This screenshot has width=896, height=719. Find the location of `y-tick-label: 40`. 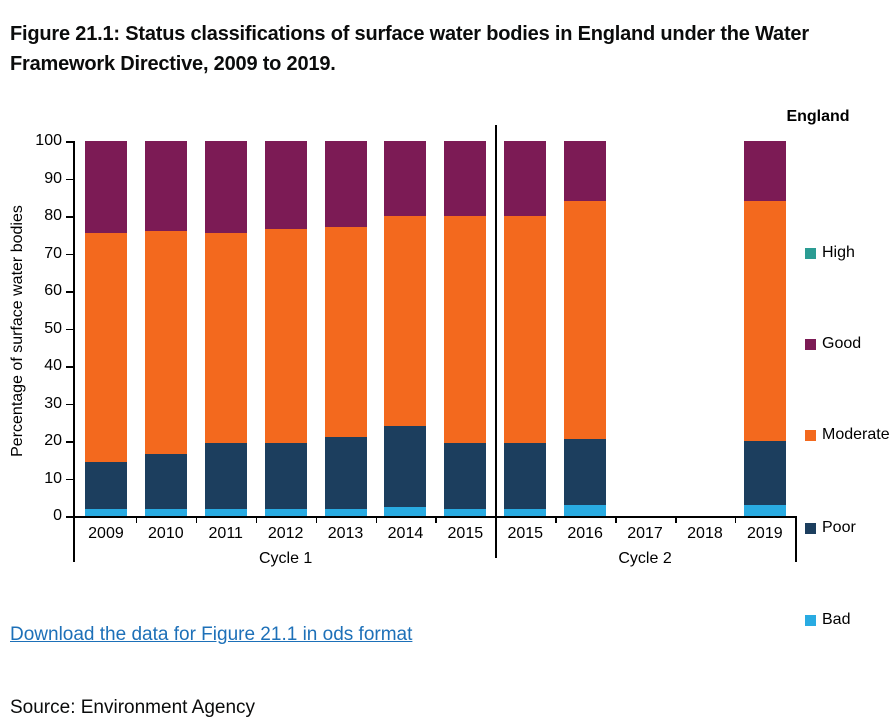

y-tick-label: 40 is located at coordinates (53, 365).